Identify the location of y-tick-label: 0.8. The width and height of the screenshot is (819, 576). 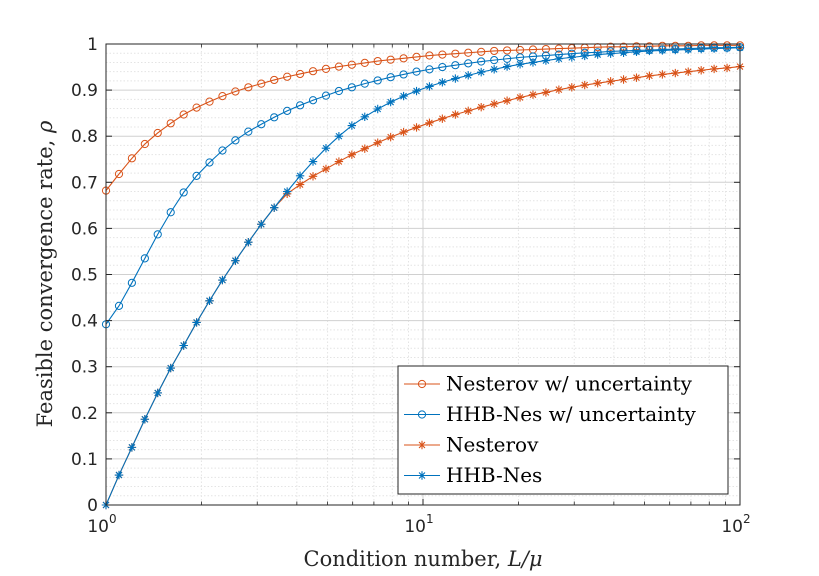
(84, 137).